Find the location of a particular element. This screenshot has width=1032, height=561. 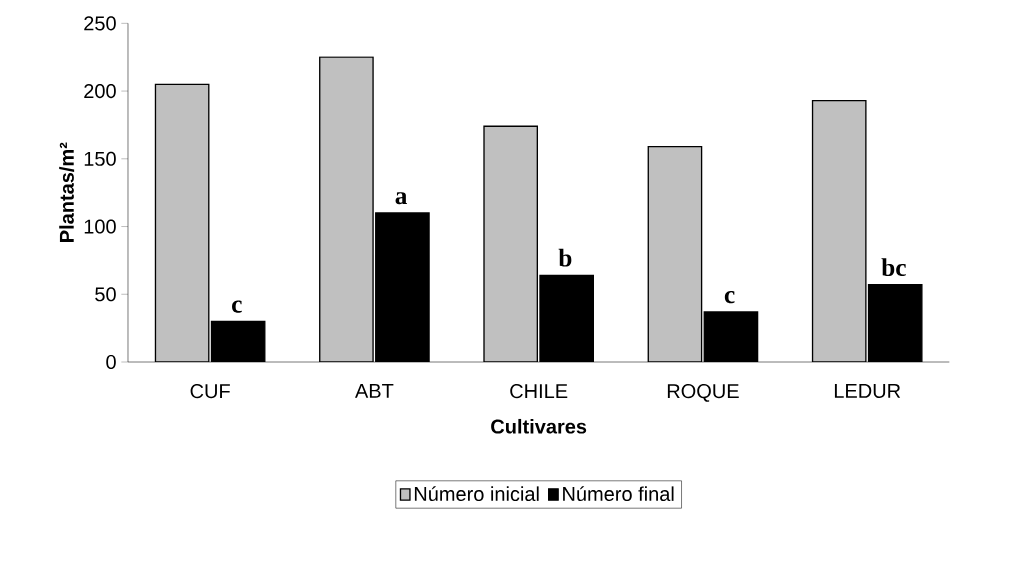

legend-label: Número inicial is located at coordinates (476, 494).